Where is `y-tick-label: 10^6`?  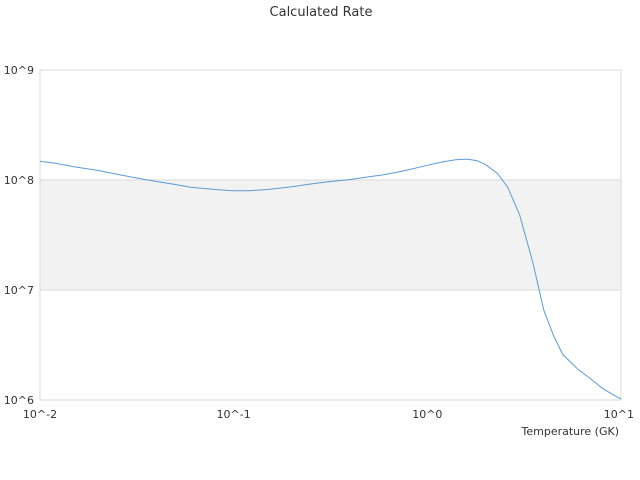 y-tick-label: 10^6 is located at coordinates (19, 400).